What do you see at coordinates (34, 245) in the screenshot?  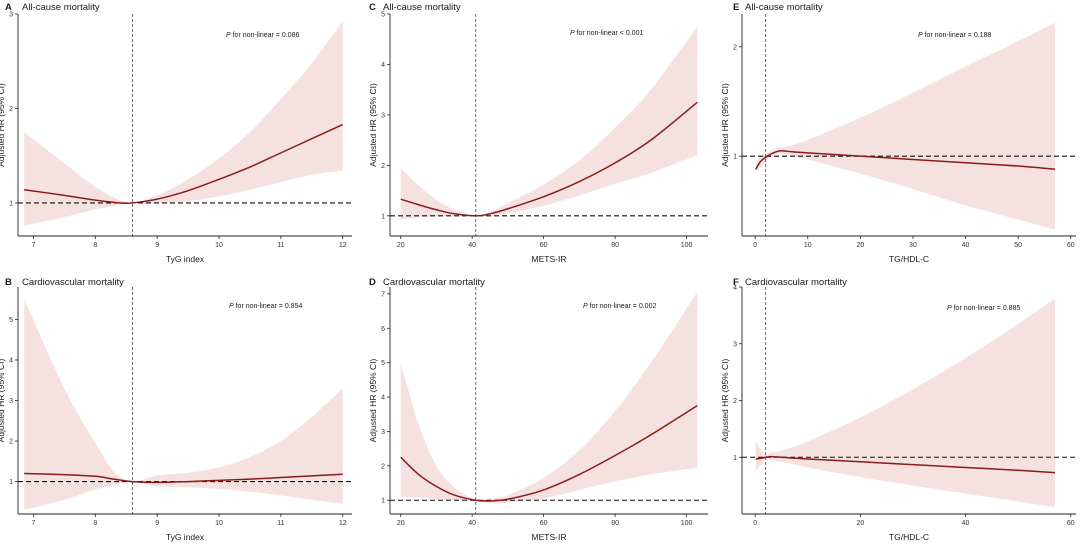 I see `x-tick-label: 7` at bounding box center [34, 245].